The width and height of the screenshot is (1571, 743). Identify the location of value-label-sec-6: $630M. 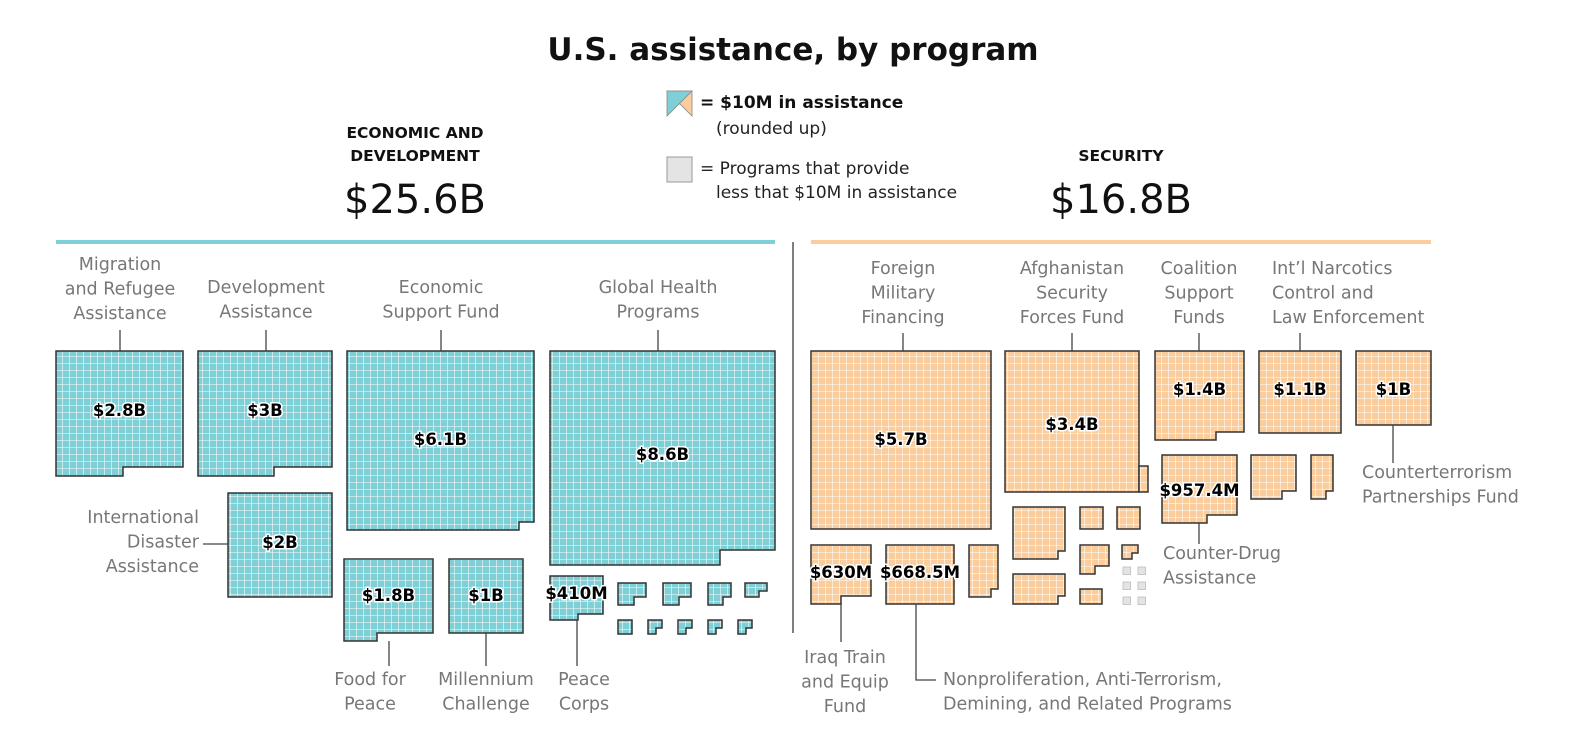
(841, 572).